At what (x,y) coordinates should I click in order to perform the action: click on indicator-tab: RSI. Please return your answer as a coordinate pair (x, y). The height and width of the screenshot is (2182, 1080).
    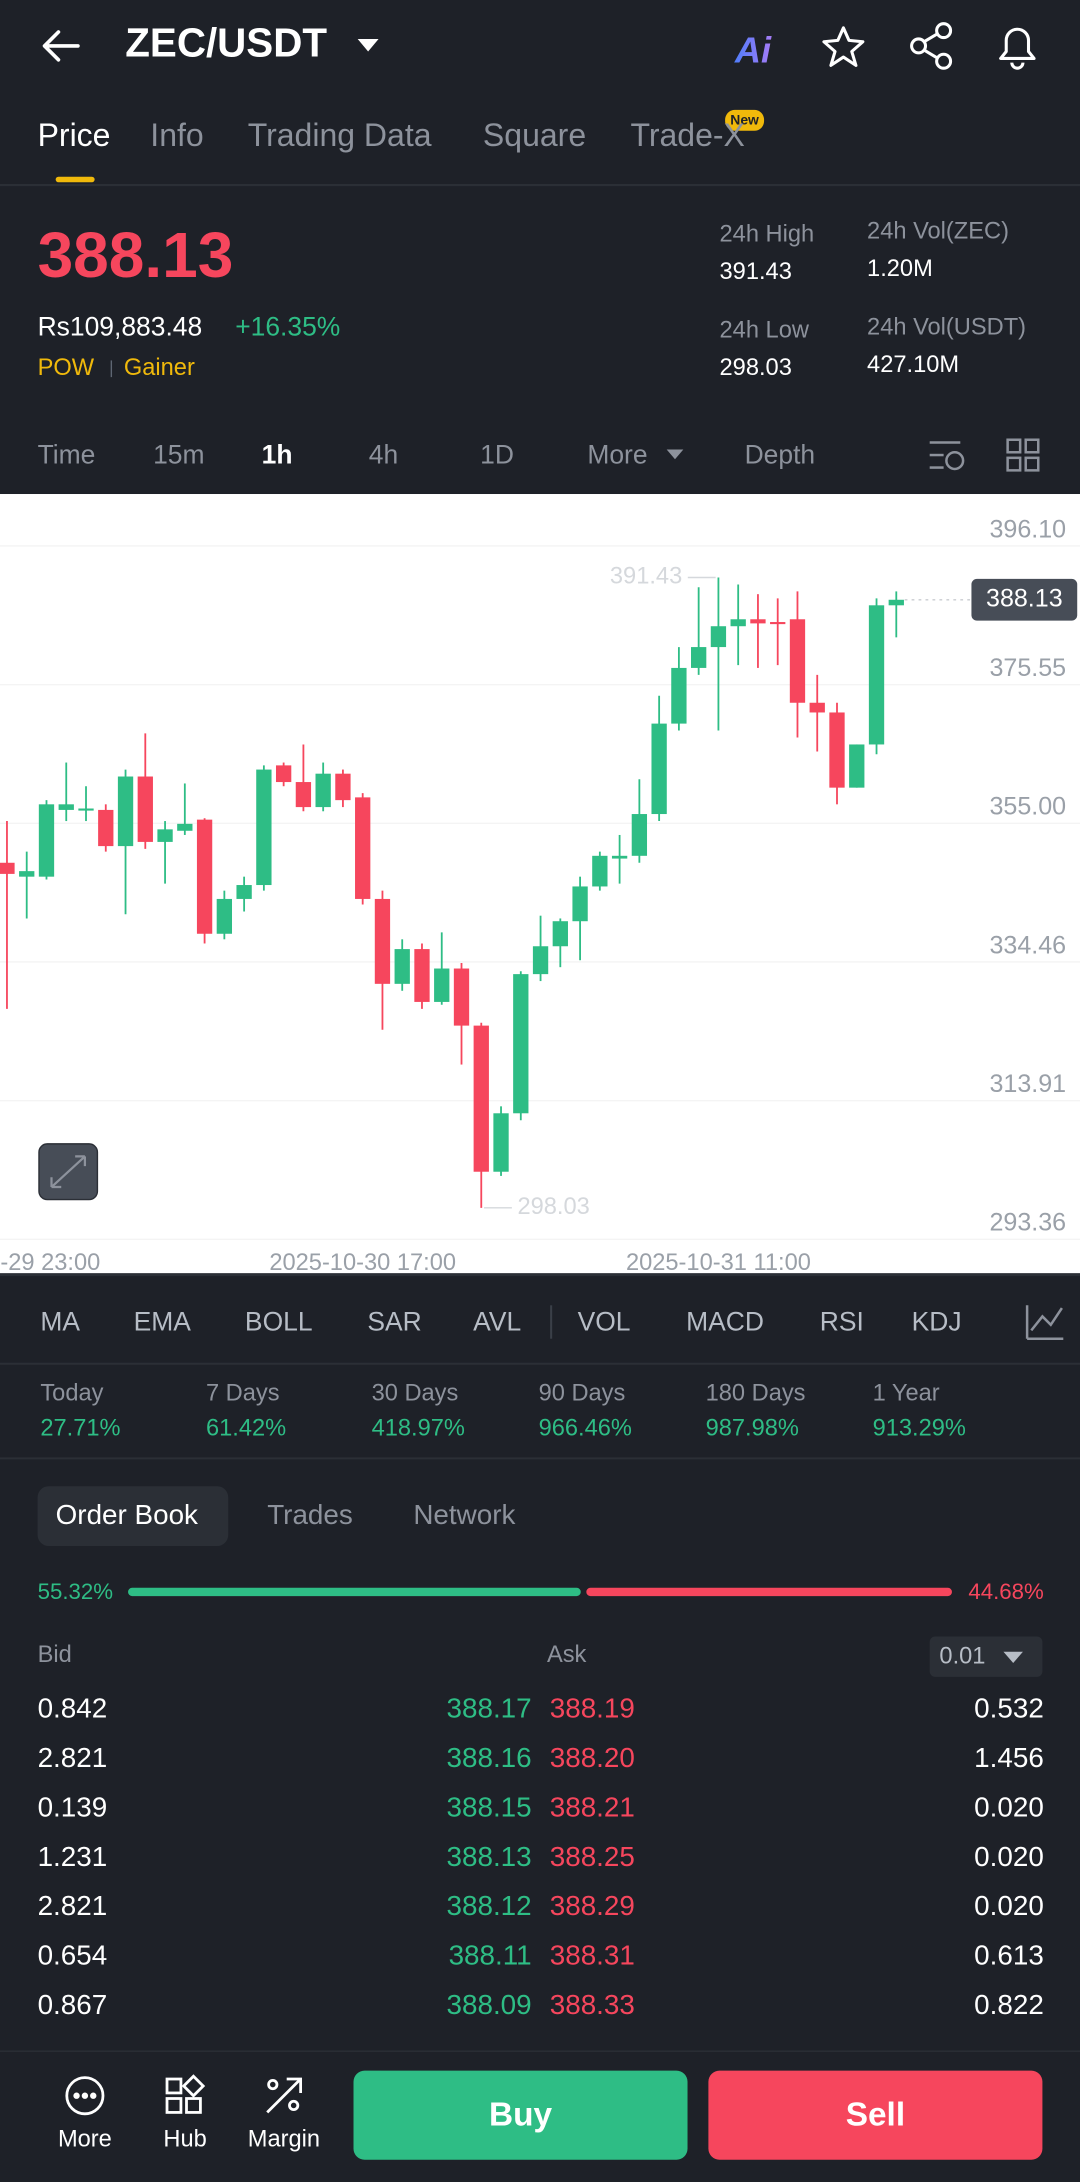
    Looking at the image, I should click on (842, 1321).